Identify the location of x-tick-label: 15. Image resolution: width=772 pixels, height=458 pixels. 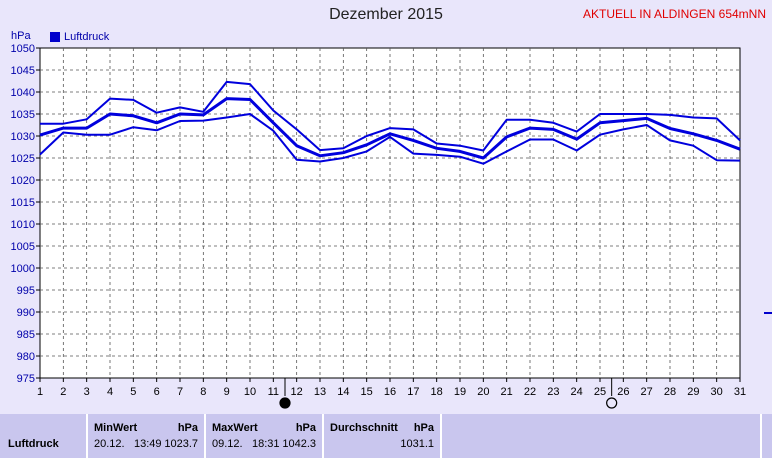
(367, 392).